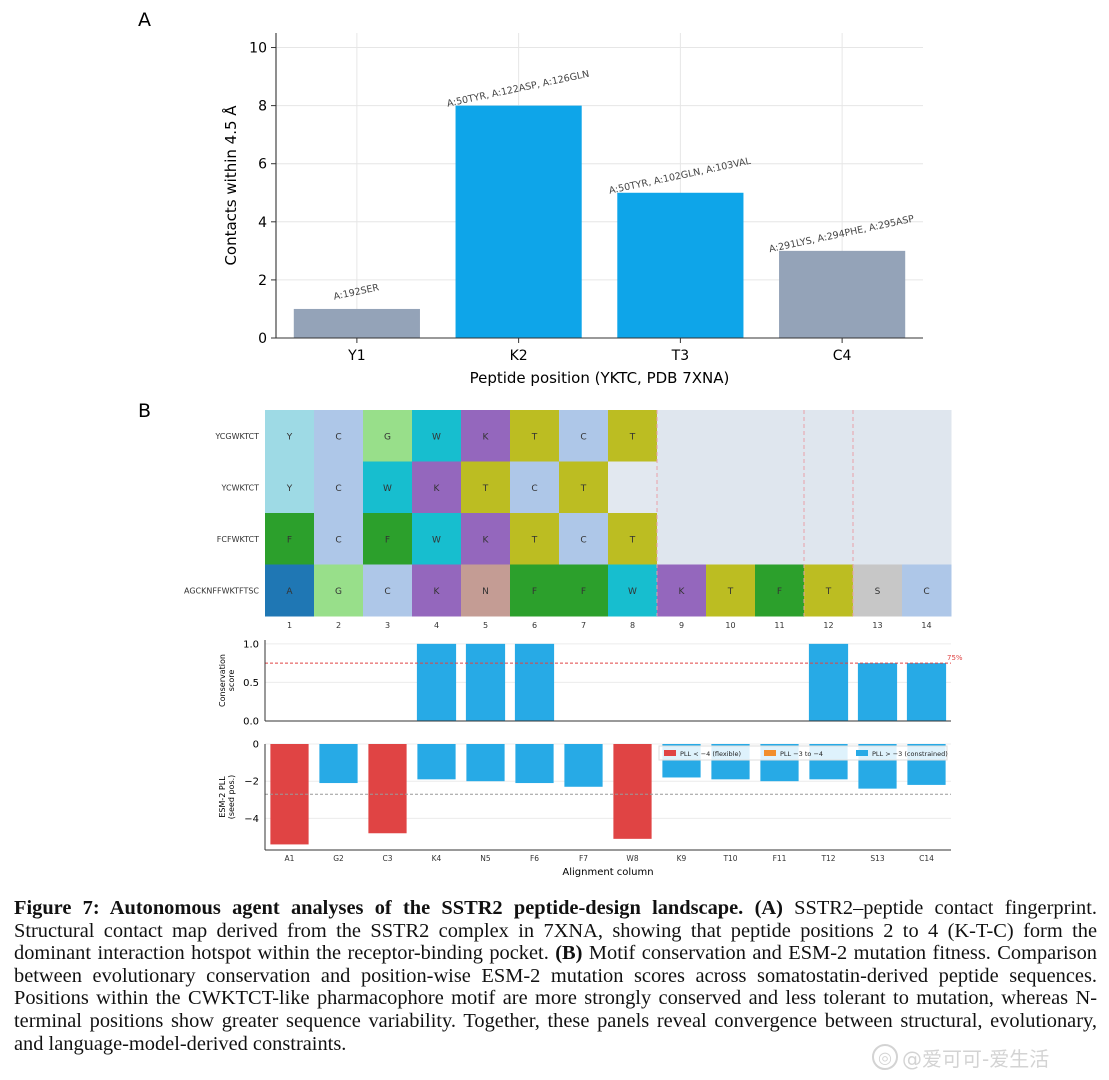 The height and width of the screenshot is (1080, 1109). Describe the element at coordinates (251, 819) in the screenshot. I see `y-tick-label: −4` at that location.